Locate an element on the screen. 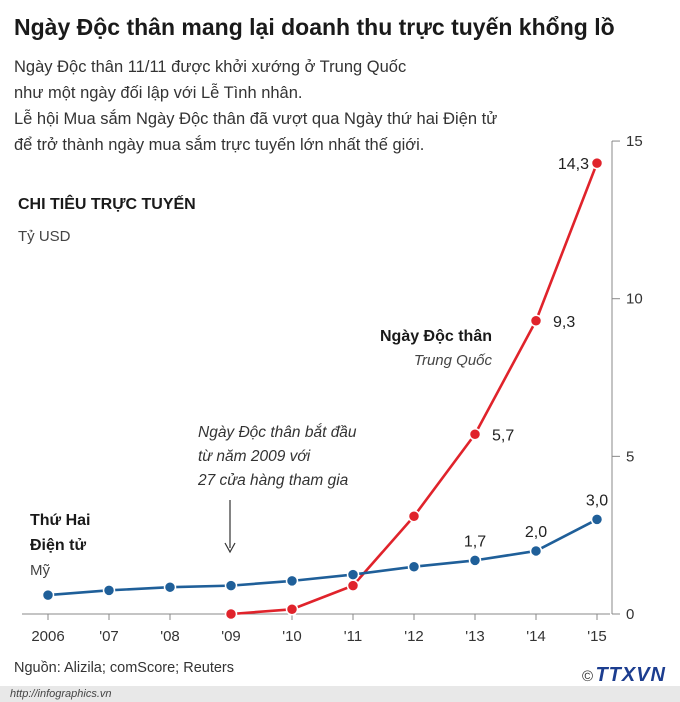 This screenshot has height=702, width=680. data-label: 5,7 is located at coordinates (503, 435).